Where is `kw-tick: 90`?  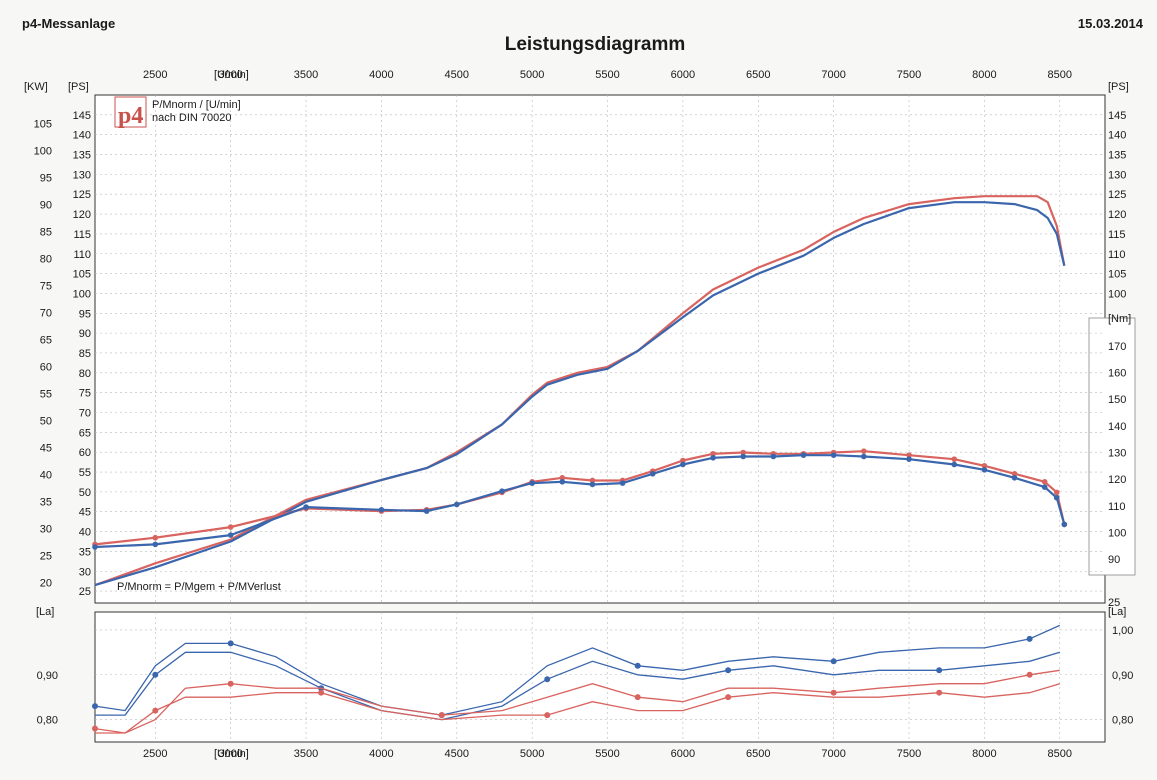
kw-tick: 90 is located at coordinates (46, 206).